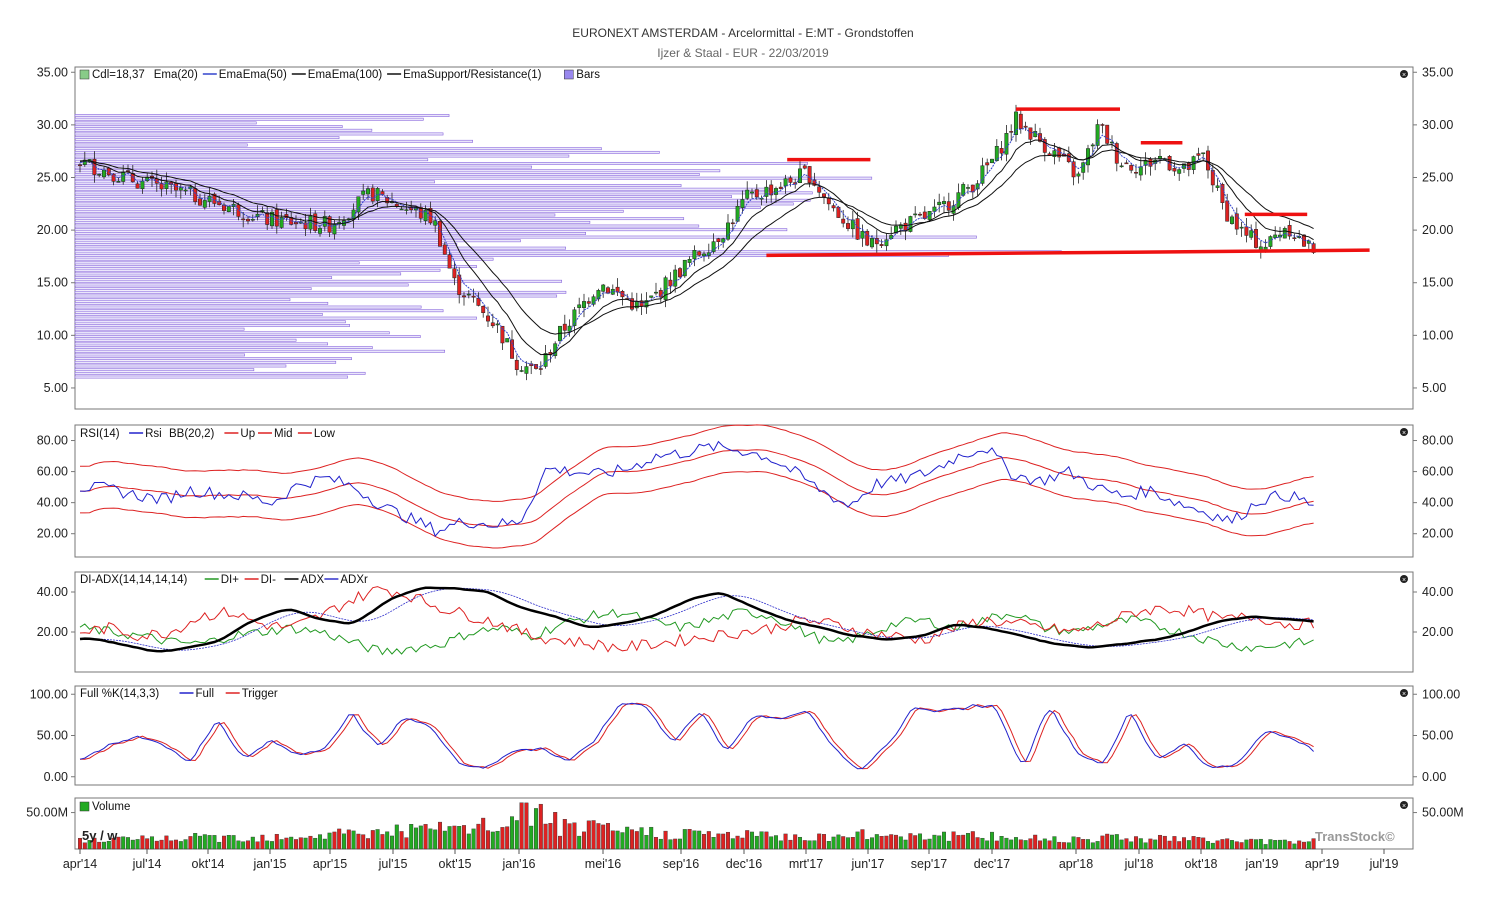 This screenshot has width=1488, height=897. Describe the element at coordinates (1443, 813) in the screenshot. I see `y-tick-label-right: 50.00M` at that location.